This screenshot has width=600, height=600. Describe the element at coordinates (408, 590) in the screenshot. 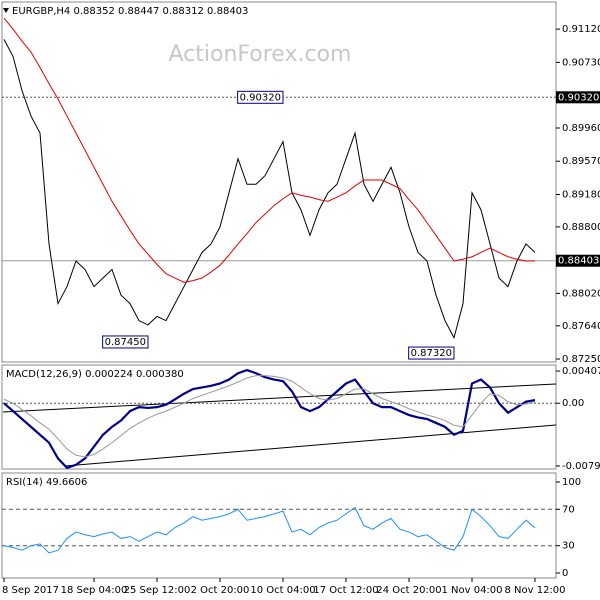

I see `x-tick-label: 24 Oct 20:00` at that location.